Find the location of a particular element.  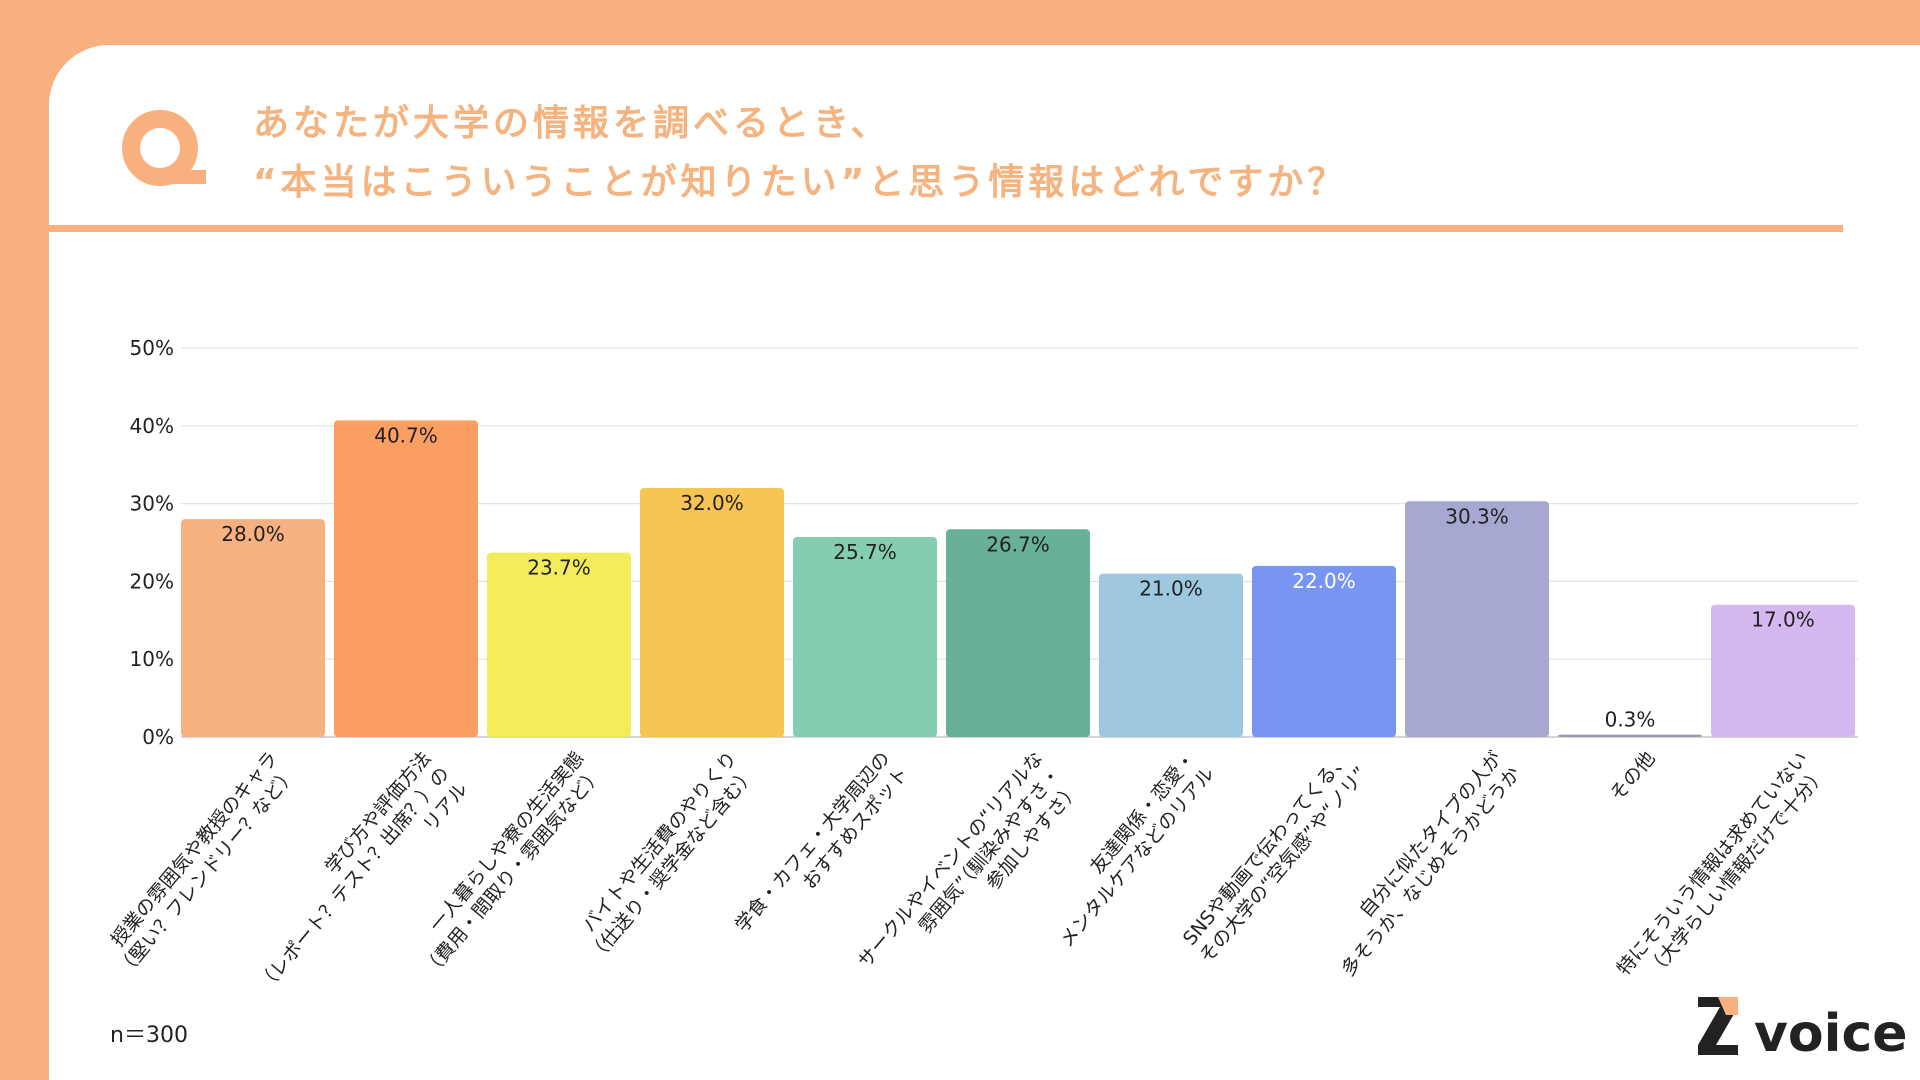

x-tick-label-line: 多そうか、なじめそうかどうか is located at coordinates (1431, 872).